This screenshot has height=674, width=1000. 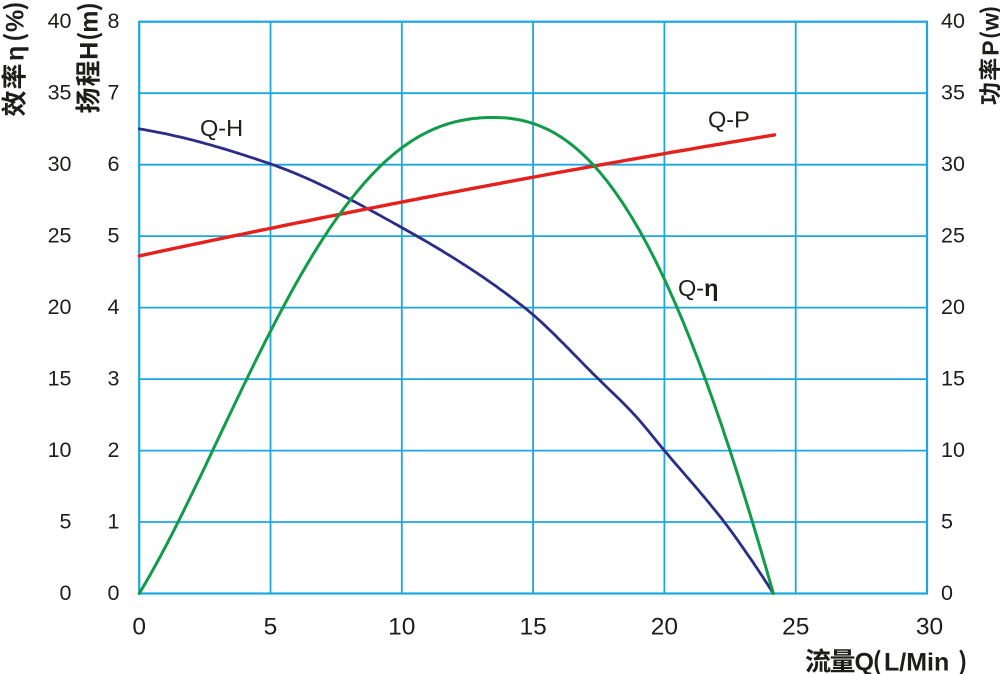 What do you see at coordinates (729, 120) in the screenshot?
I see `svg-text: Q-P` at bounding box center [729, 120].